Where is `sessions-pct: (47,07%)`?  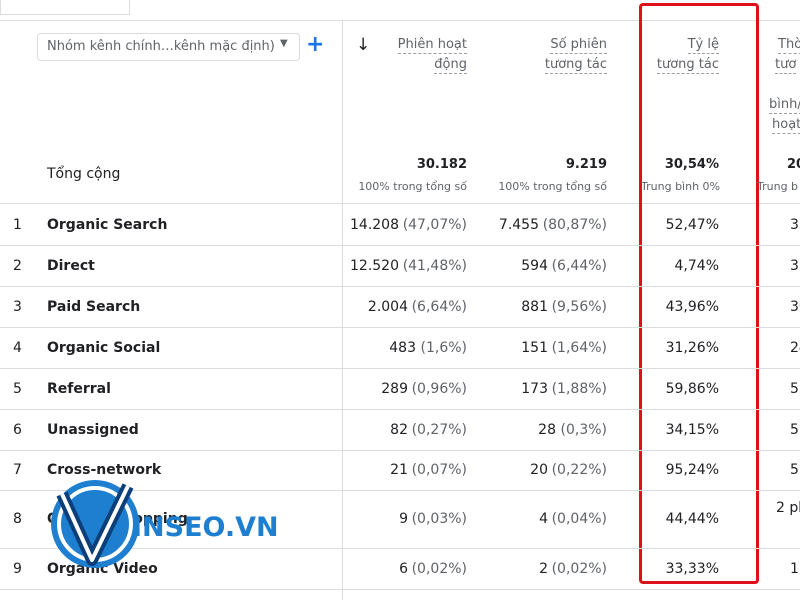 sessions-pct: (47,07%) is located at coordinates (434, 224).